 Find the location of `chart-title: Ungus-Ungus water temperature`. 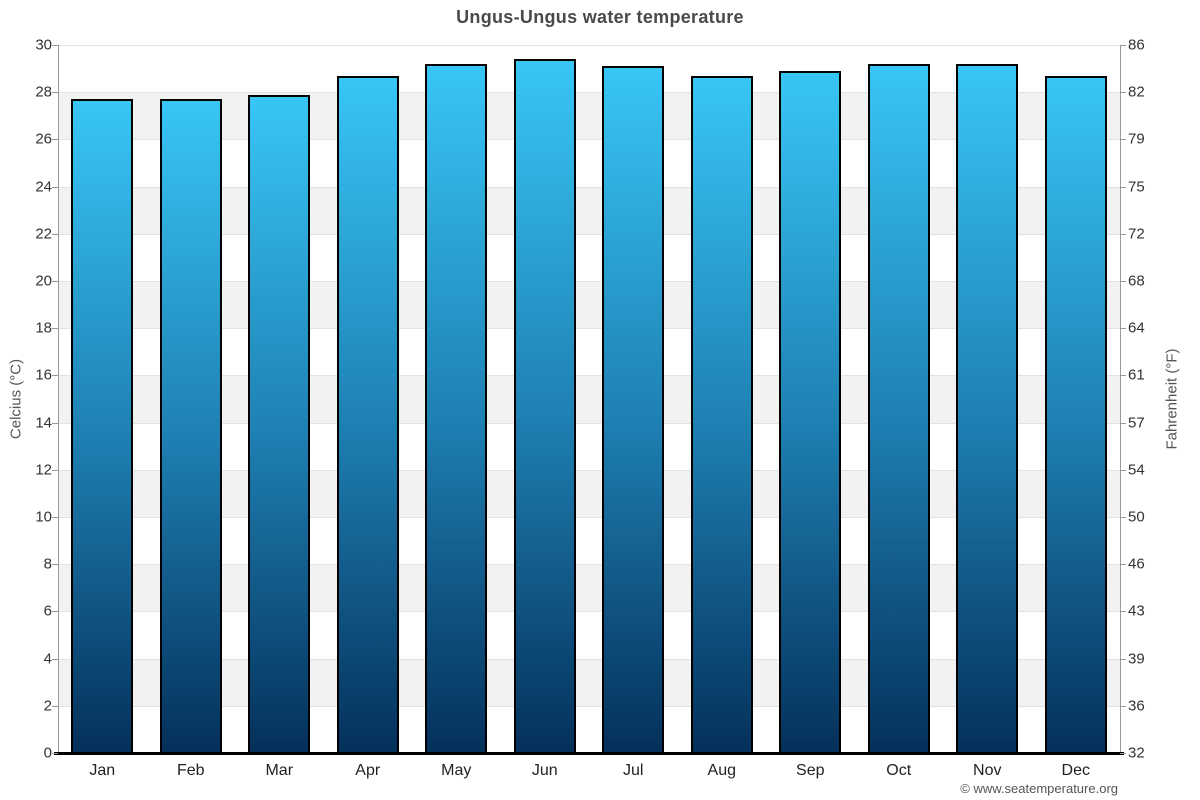

chart-title: Ungus-Ungus water temperature is located at coordinates (600, 17).